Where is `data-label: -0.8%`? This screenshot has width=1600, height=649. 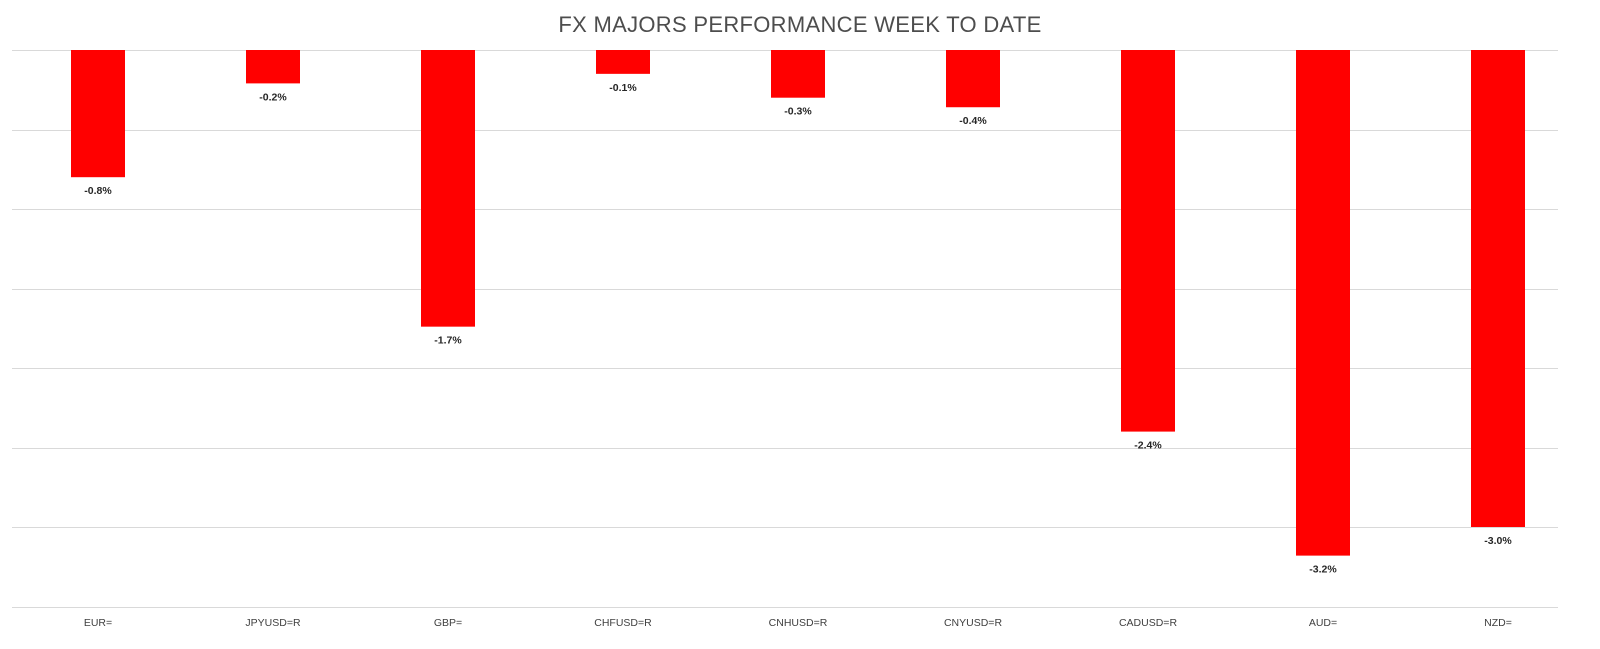
data-label: -0.8% is located at coordinates (98, 191).